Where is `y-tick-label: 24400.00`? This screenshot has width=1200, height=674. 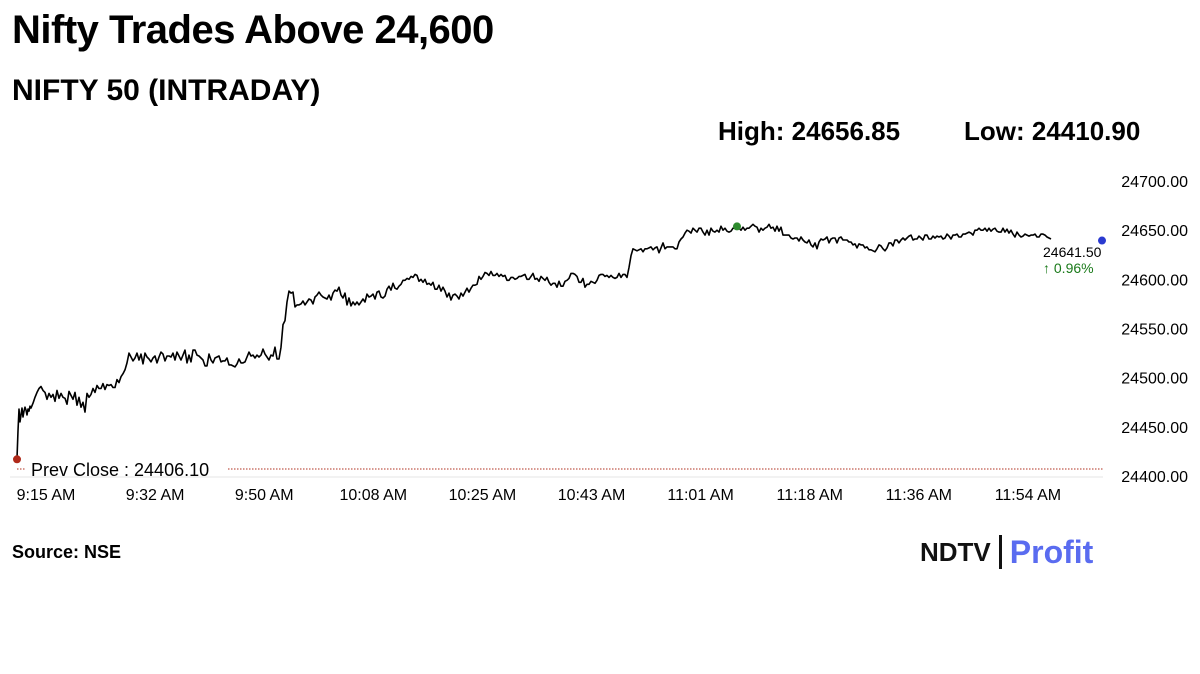
y-tick-label: 24400.00 is located at coordinates (1154, 477).